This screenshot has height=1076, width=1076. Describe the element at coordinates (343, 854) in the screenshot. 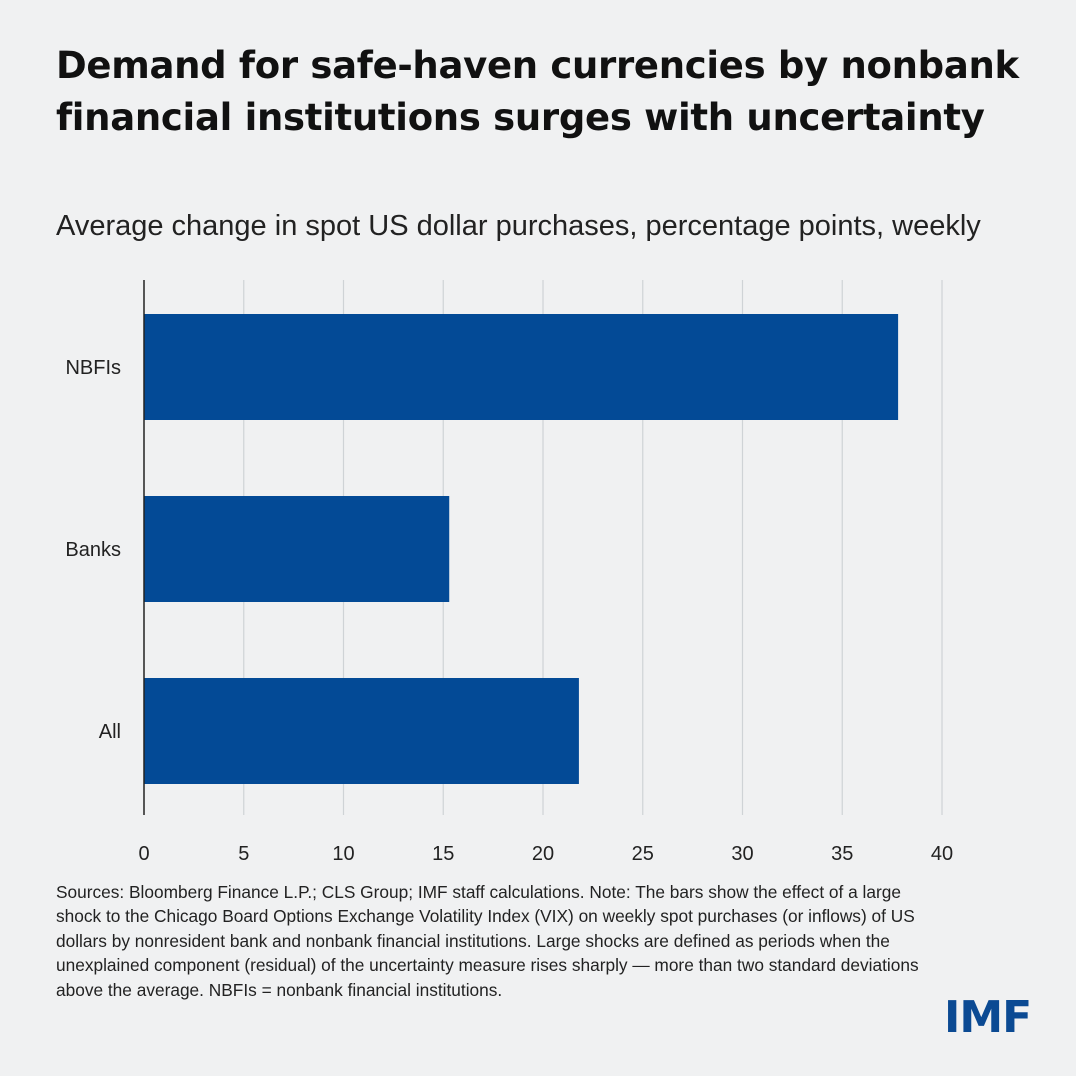

I see `x-tick-label: 10` at that location.